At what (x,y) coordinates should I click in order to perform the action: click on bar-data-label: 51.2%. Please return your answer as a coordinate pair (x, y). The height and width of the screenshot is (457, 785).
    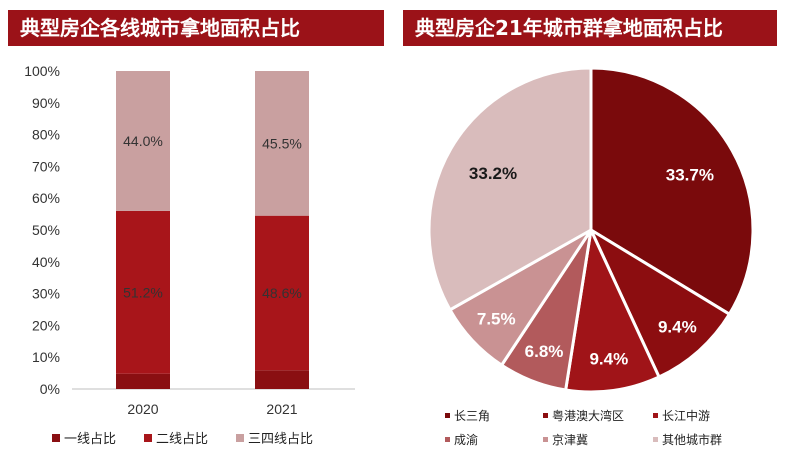
    Looking at the image, I should click on (143, 292).